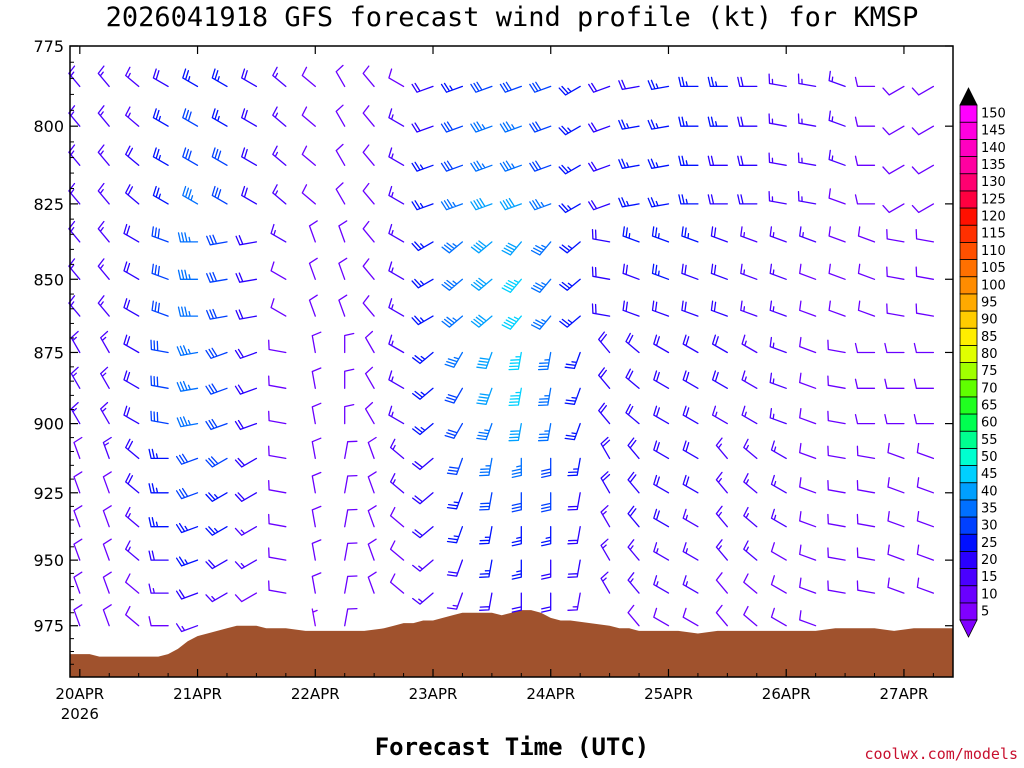 The width and height of the screenshot is (1024, 768). What do you see at coordinates (989, 594) in the screenshot?
I see `colorbar-label: 10` at bounding box center [989, 594].